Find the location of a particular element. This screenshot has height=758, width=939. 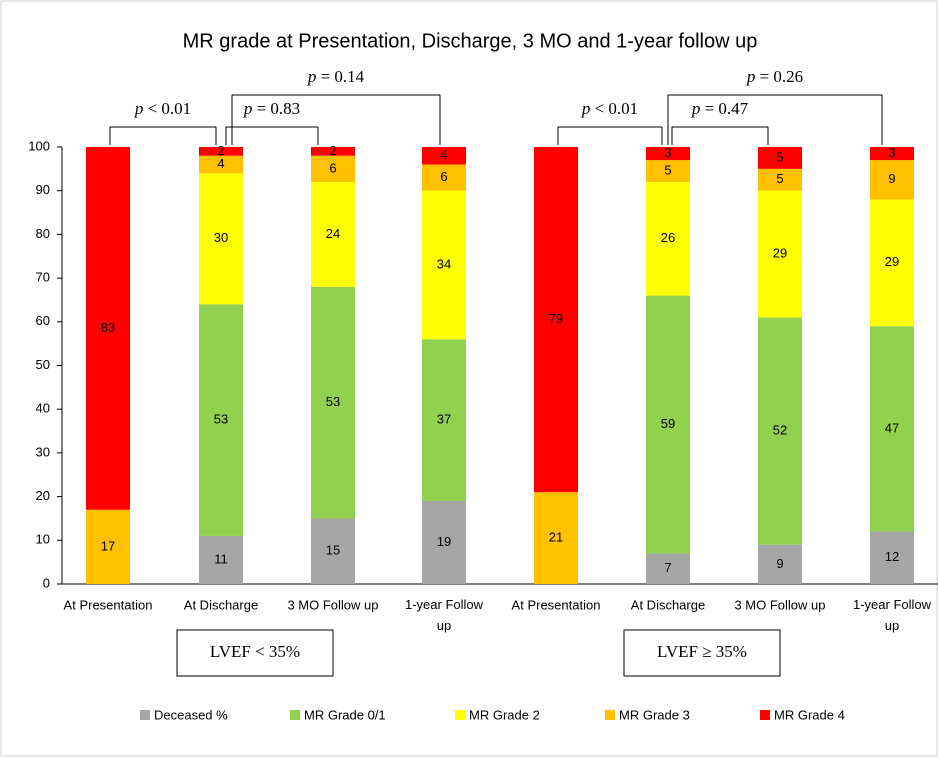

legend-label: Deceased % is located at coordinates (191, 714).